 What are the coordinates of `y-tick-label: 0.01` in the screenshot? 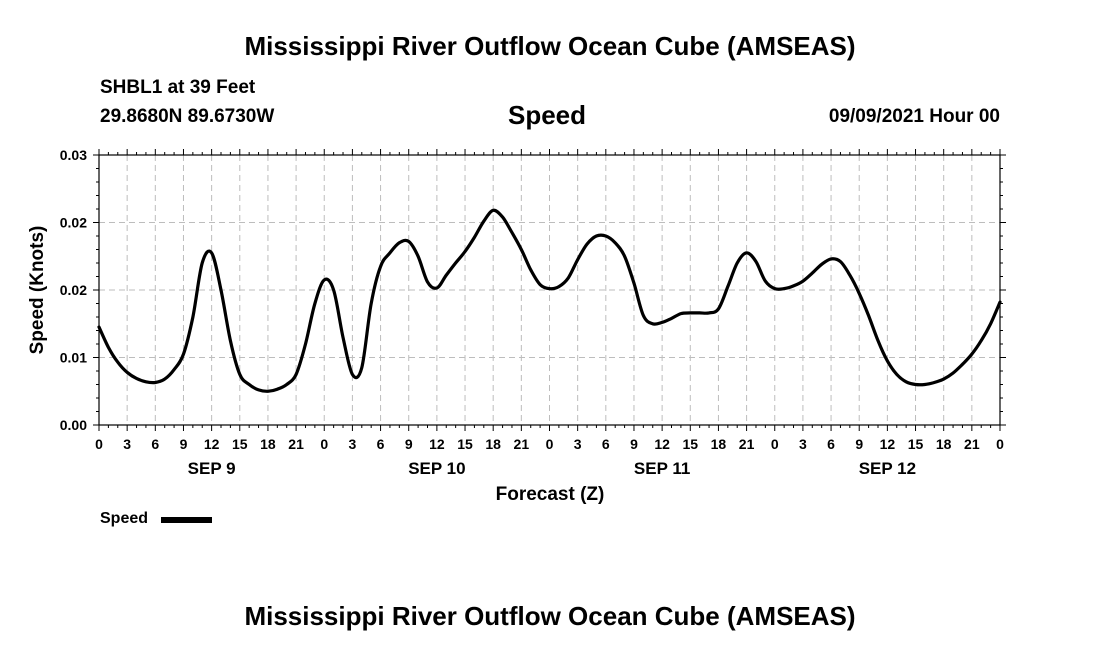 It's located at (73, 358).